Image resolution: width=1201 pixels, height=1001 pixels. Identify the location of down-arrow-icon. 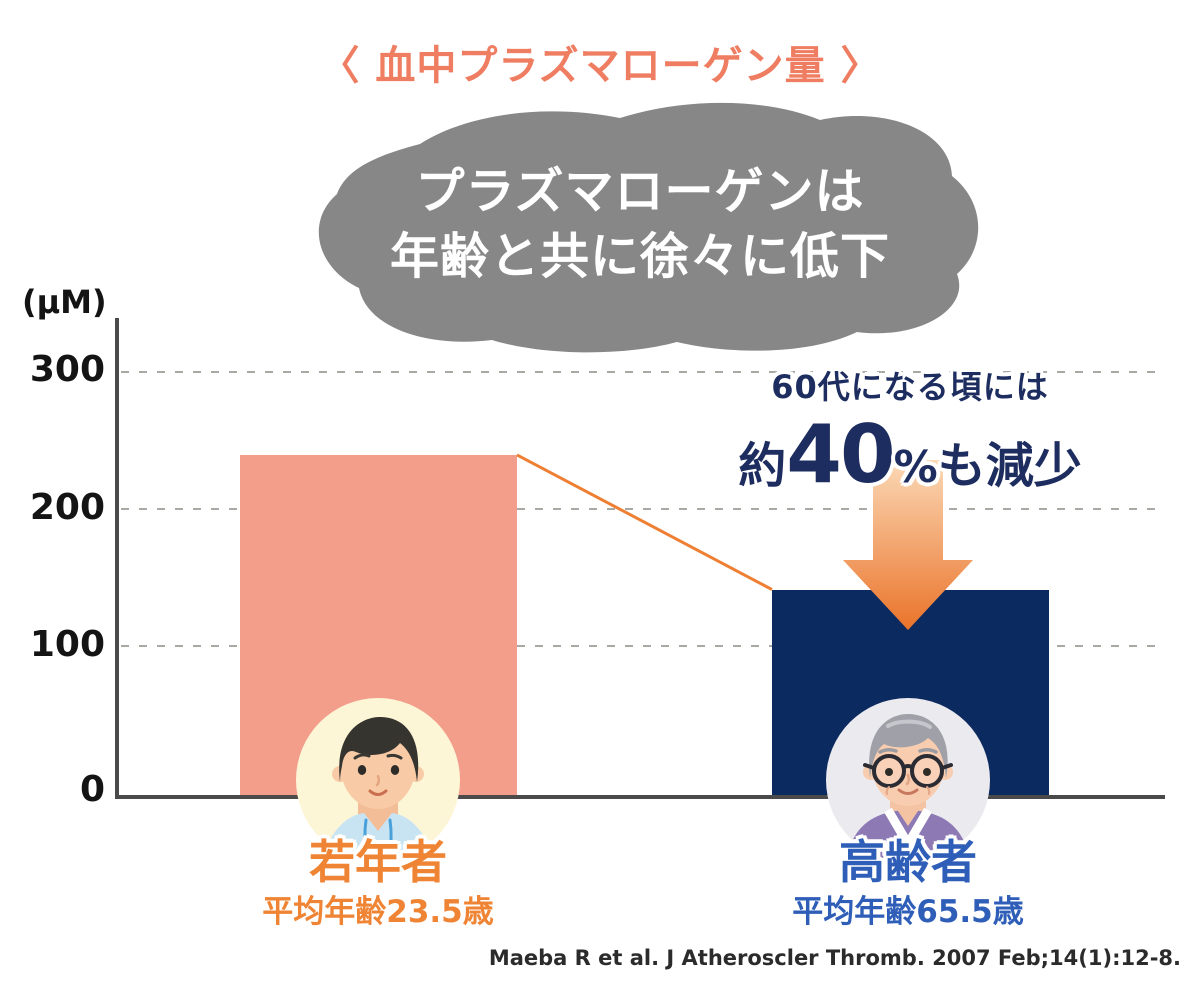
(908, 545).